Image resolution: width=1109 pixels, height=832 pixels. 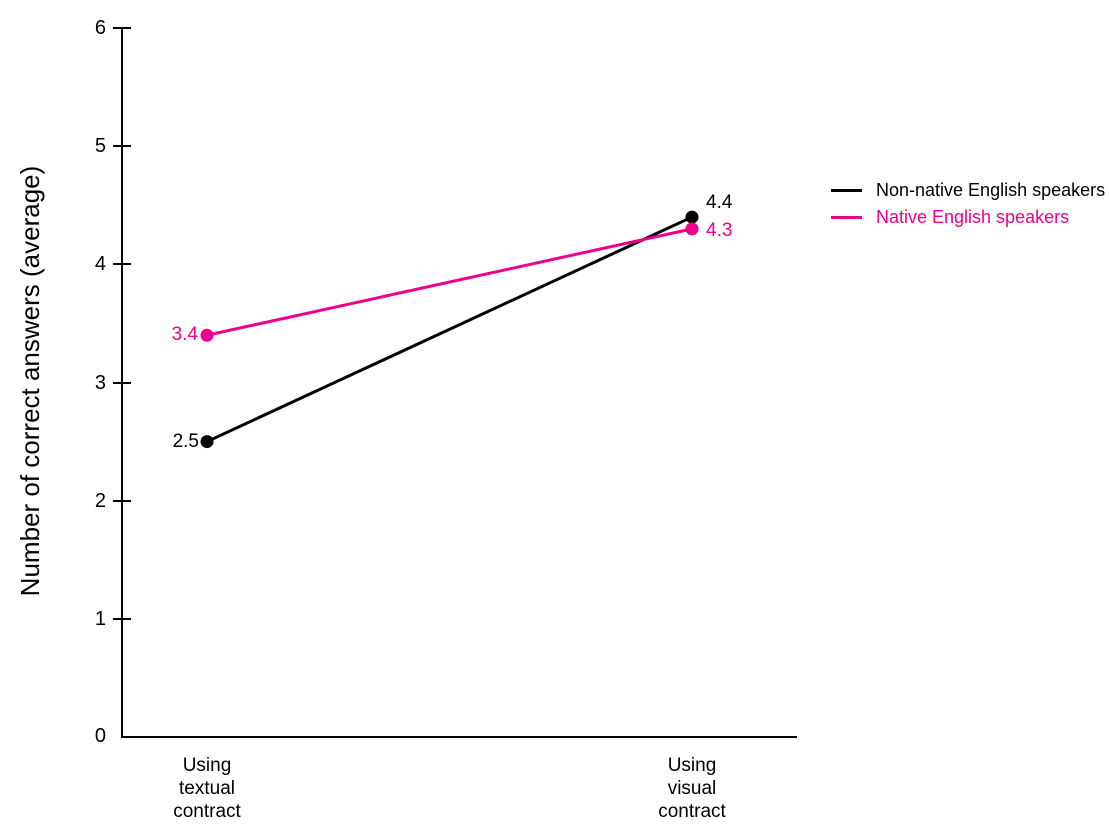 I want to click on legend-line-swatch-native, so click(x=846, y=217).